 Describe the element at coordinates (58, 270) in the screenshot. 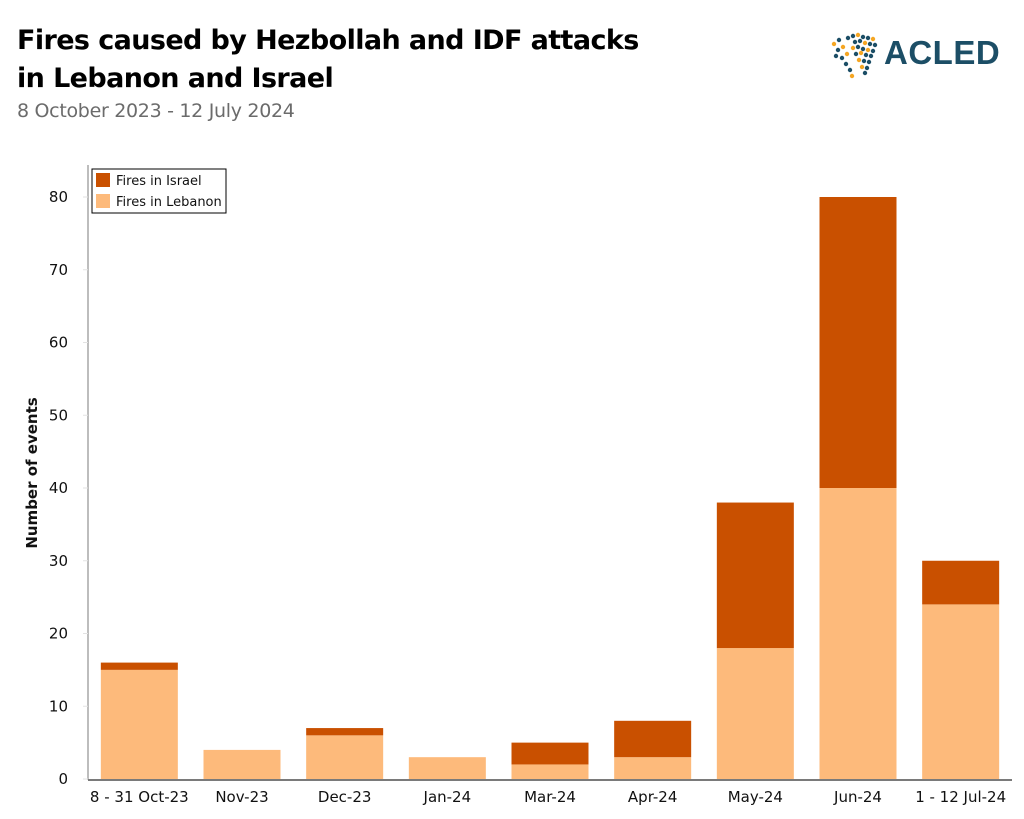

I see `y-tick-label: 70` at that location.